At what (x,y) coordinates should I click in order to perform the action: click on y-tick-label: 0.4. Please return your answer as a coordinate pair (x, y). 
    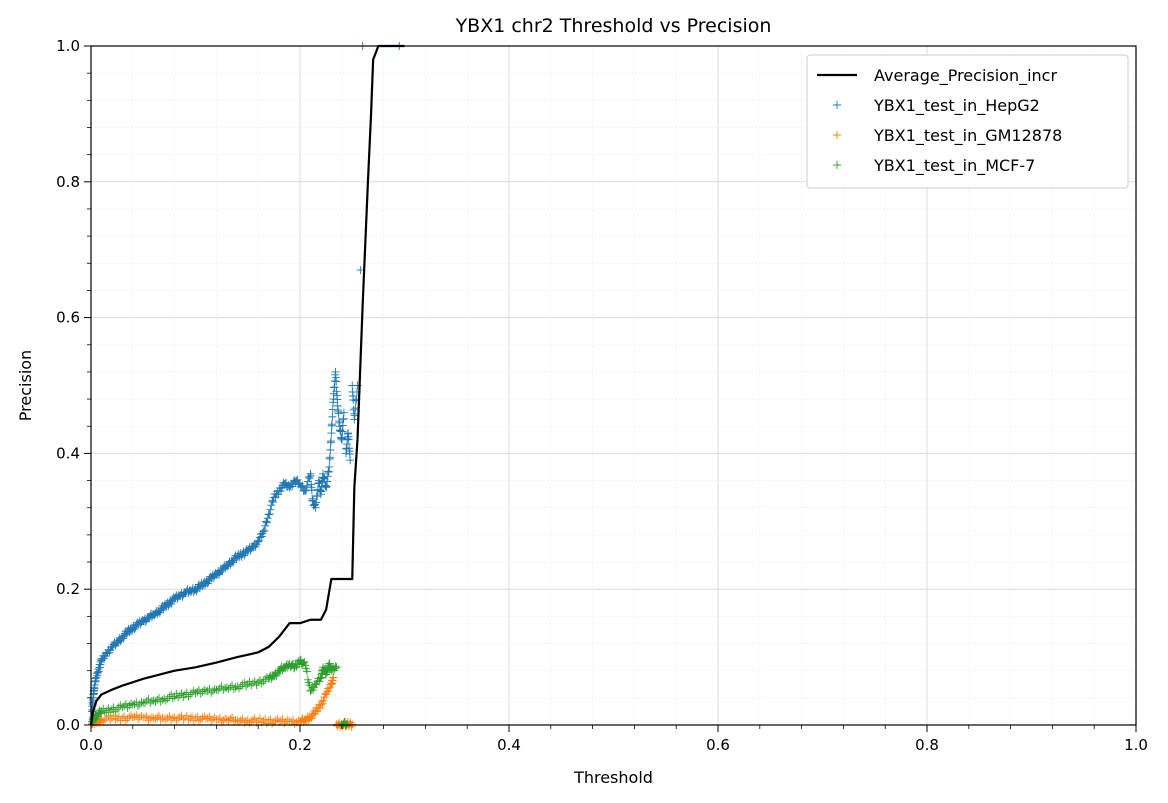
    Looking at the image, I should click on (68, 453).